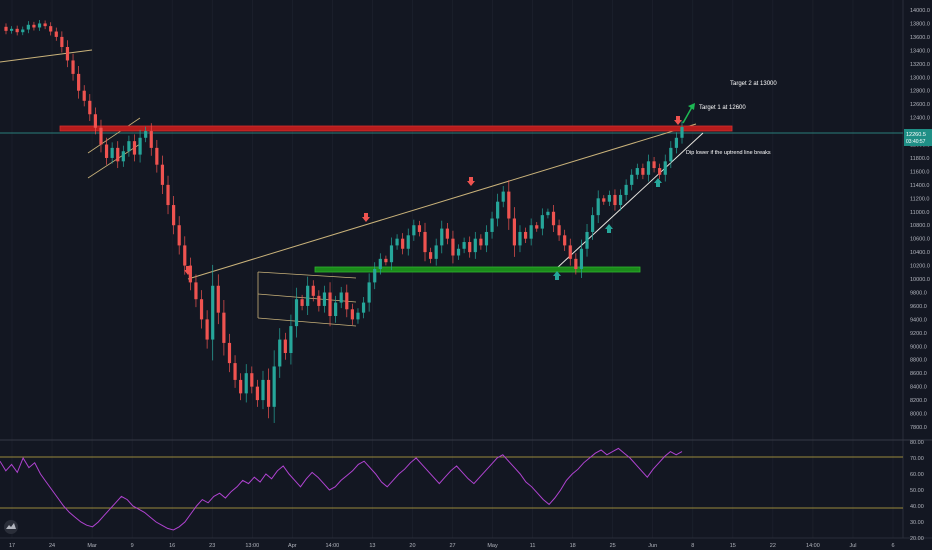  I want to click on channel-line-upper, so click(114, 135).